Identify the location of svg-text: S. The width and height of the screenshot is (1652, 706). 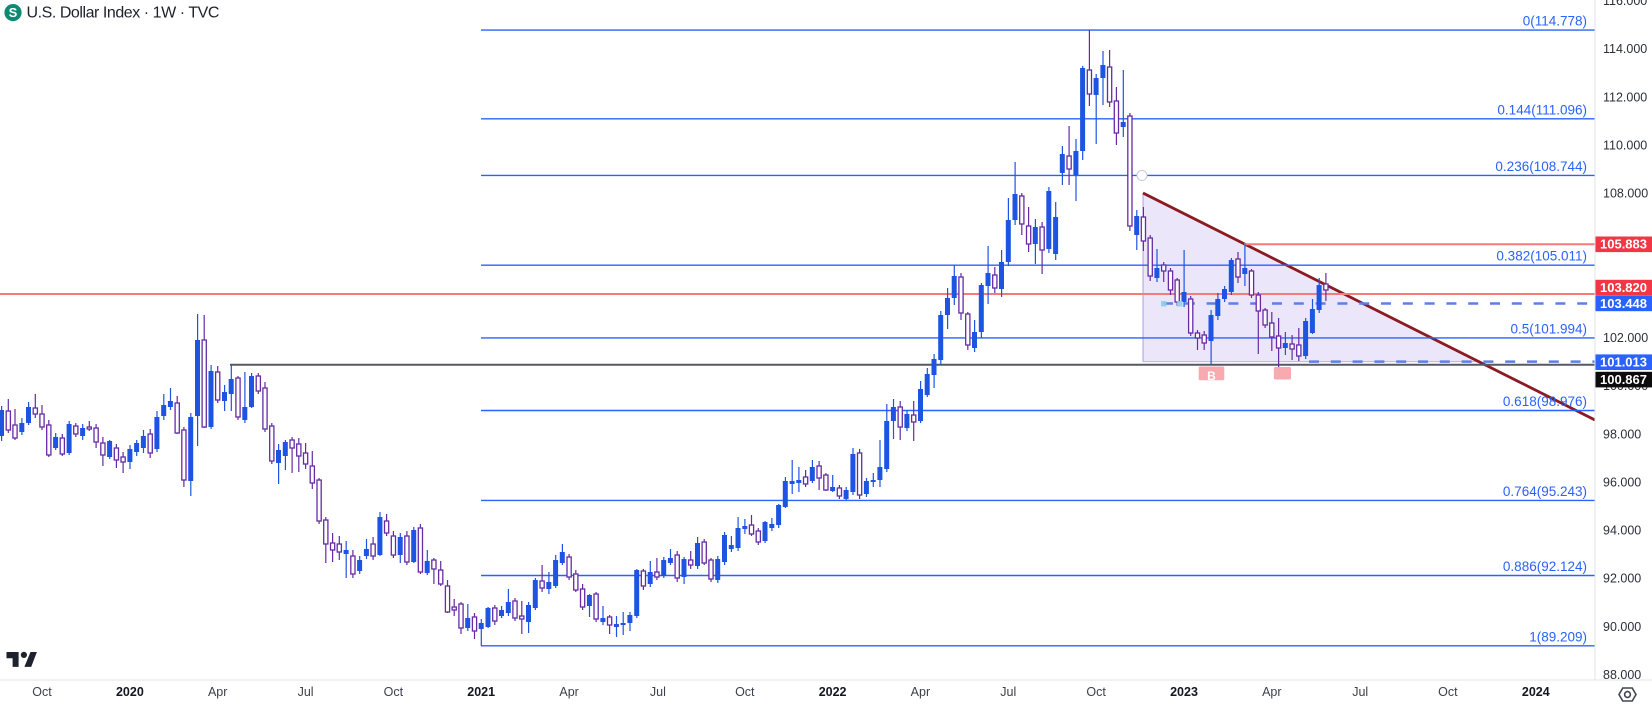
(13, 12).